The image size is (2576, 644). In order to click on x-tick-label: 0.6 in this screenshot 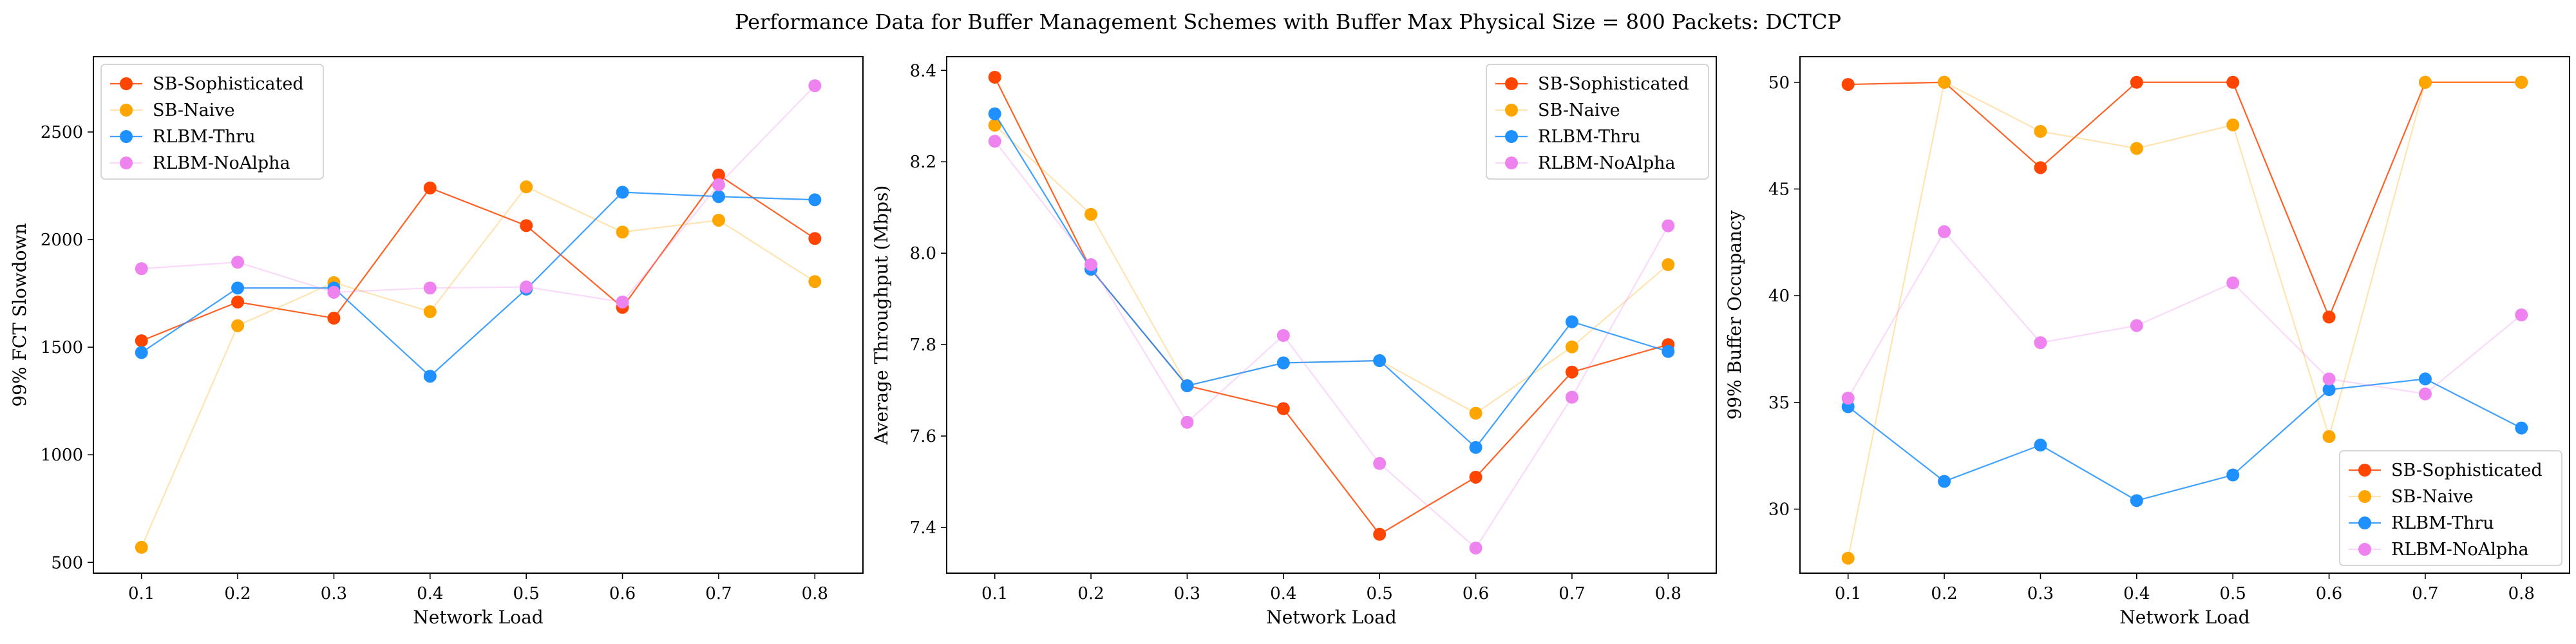, I will do `click(1476, 593)`.